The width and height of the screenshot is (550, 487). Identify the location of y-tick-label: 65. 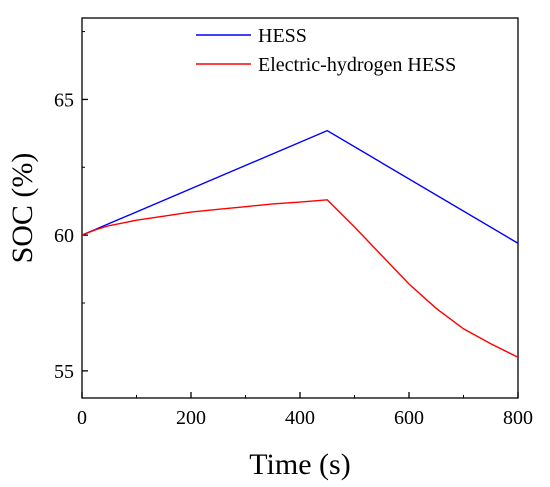
(64, 100).